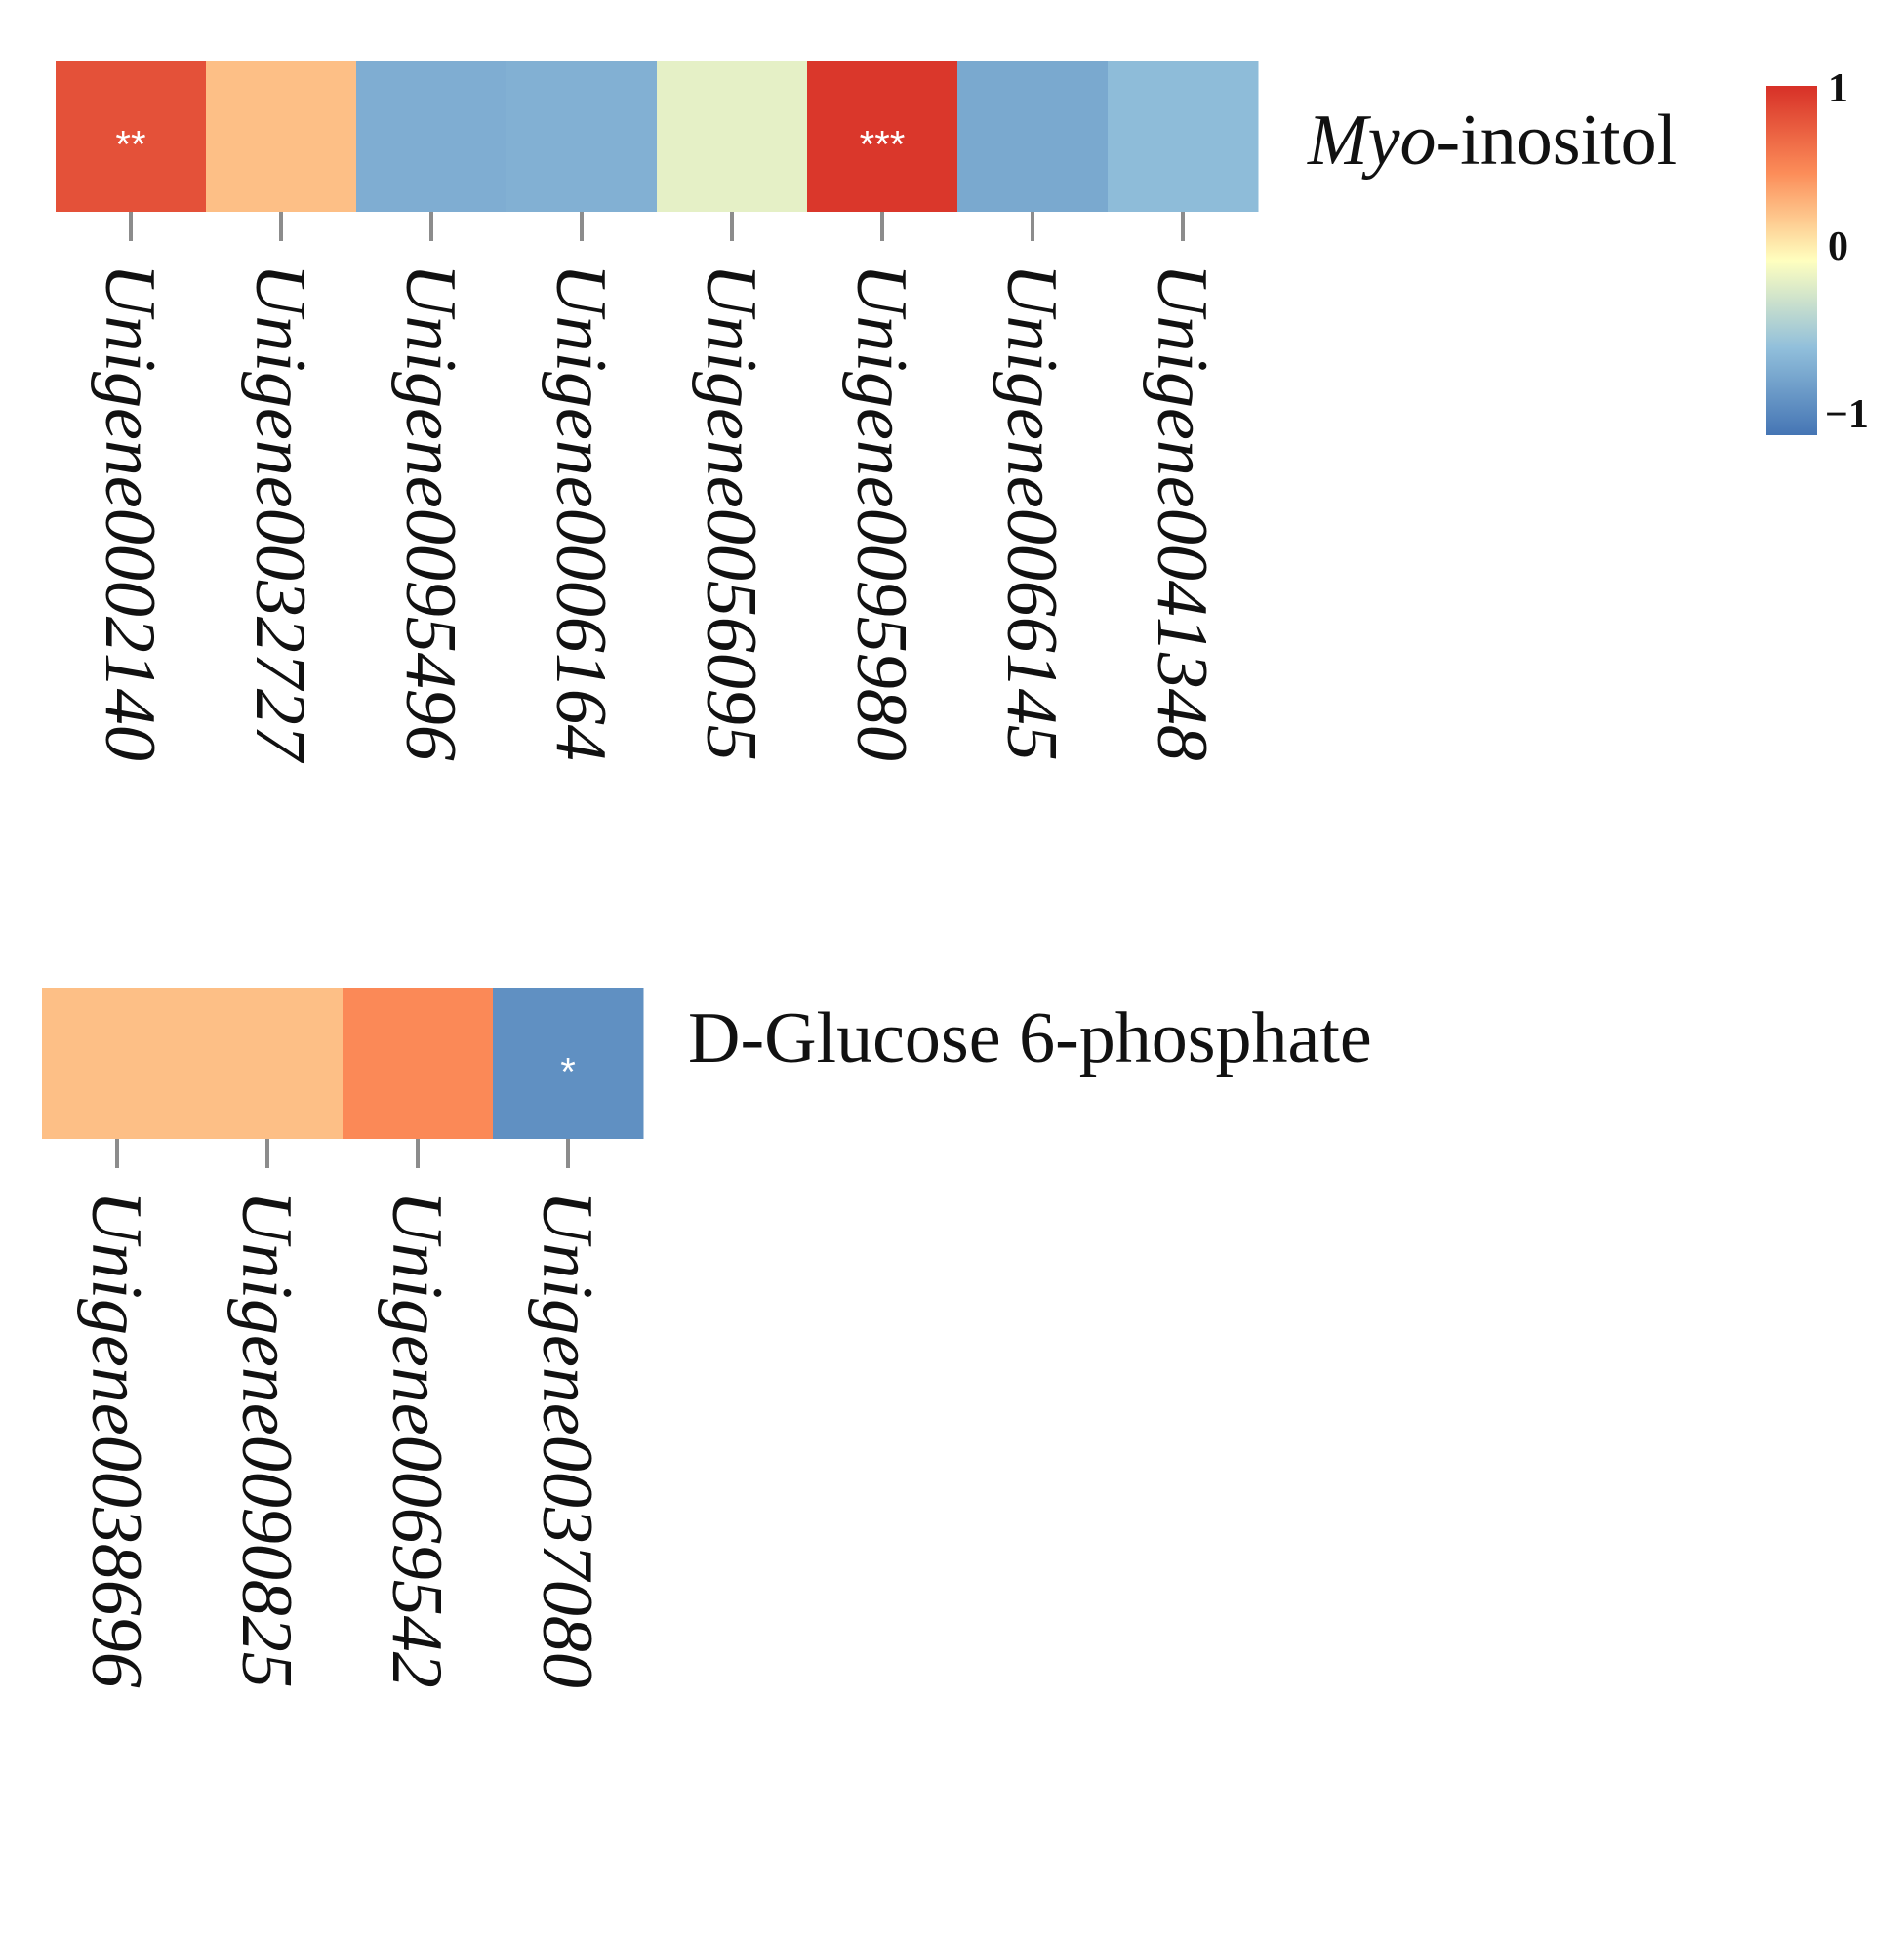  I want to click on gene-label-unigene0066145: Unigene0066145, so click(1032, 512).